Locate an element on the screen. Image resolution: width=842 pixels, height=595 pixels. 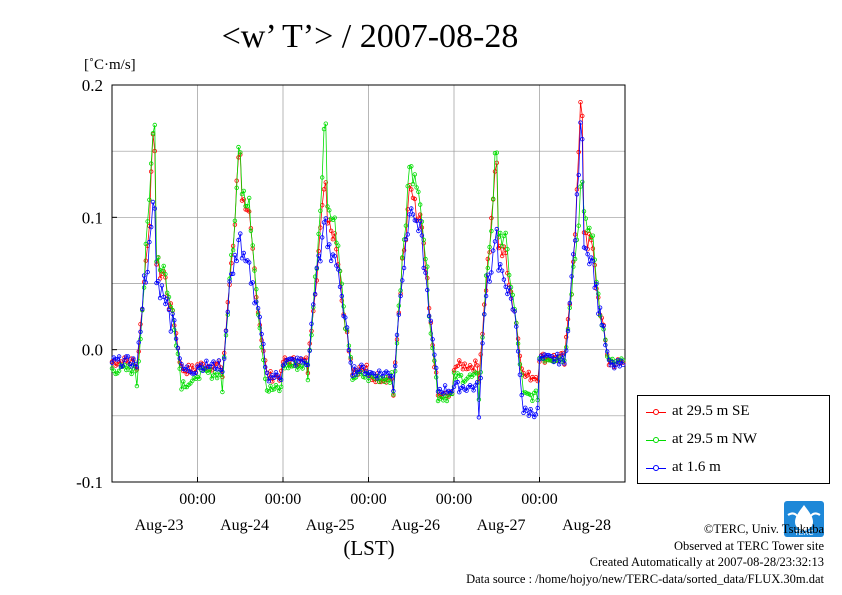
y-unit-label: [˚C·m/s] is located at coordinates (110, 65).